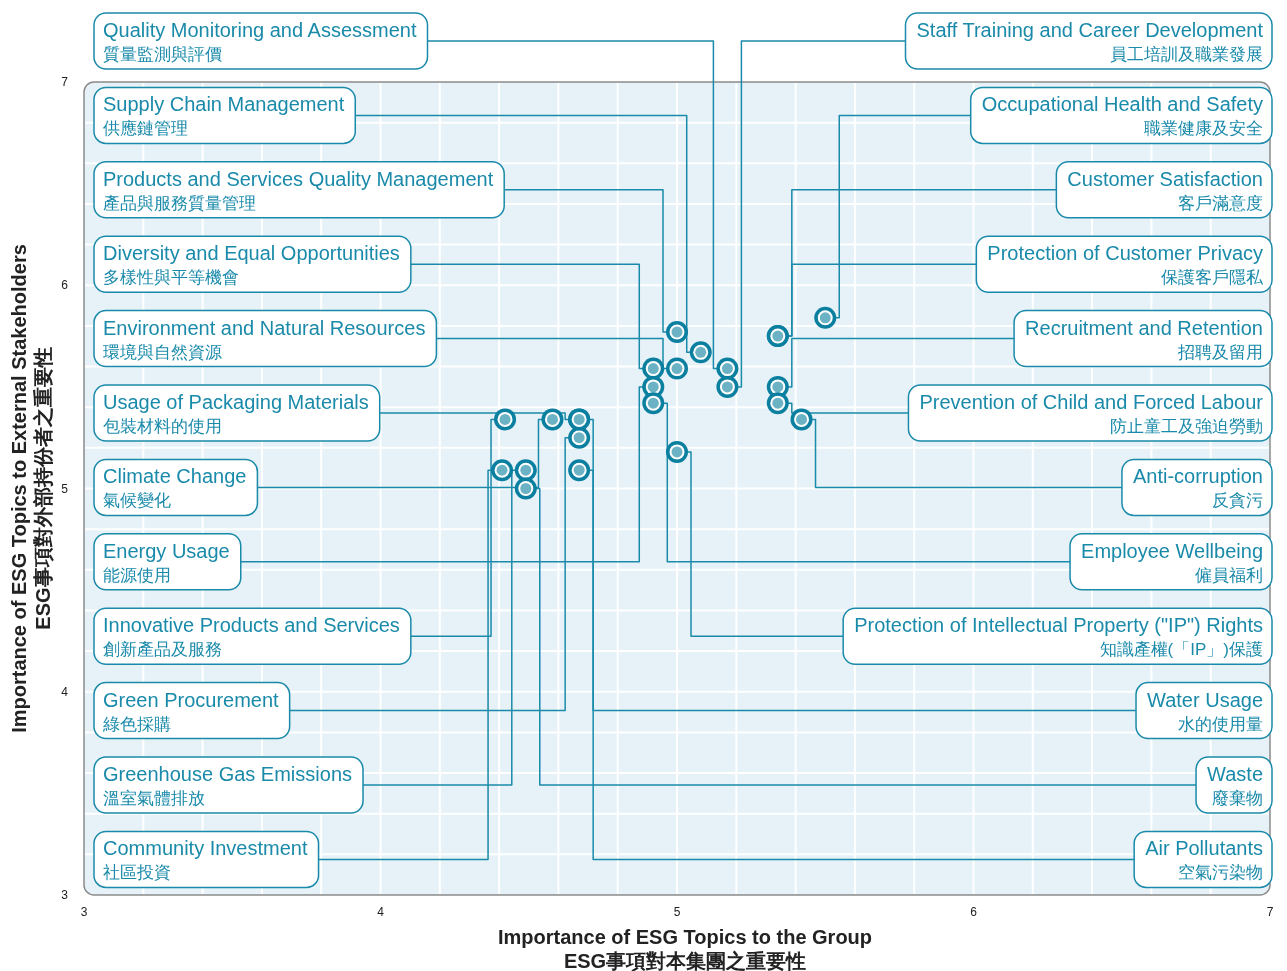  Describe the element at coordinates (175, 488) in the screenshot. I see `annotation: Climate Change 氣候變化` at that location.